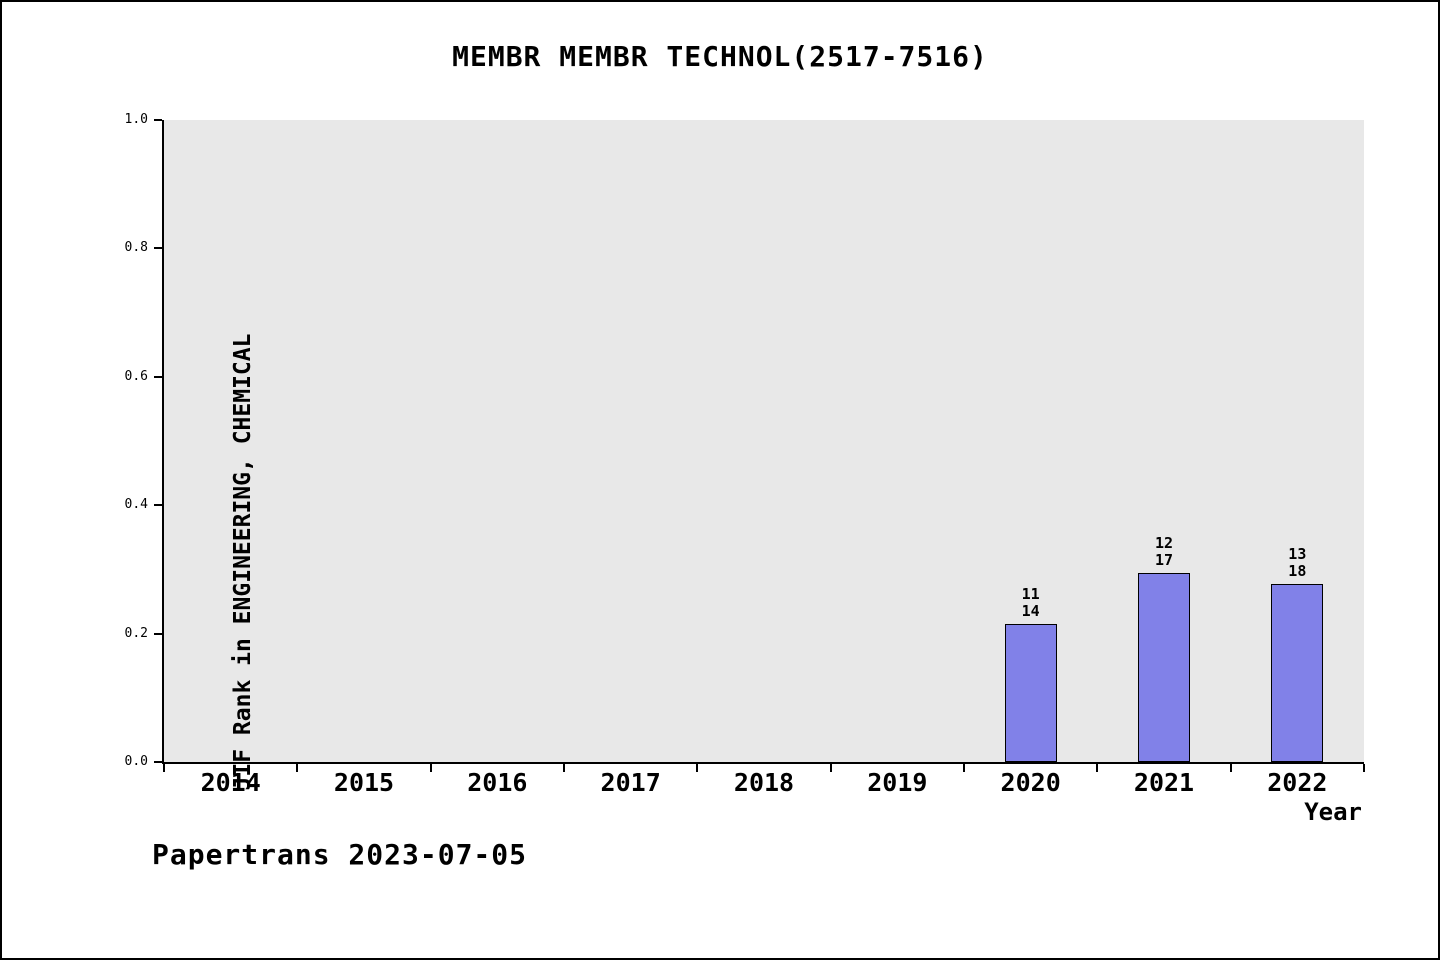  I want to click on x-tick-label: 2017, so click(630, 782).